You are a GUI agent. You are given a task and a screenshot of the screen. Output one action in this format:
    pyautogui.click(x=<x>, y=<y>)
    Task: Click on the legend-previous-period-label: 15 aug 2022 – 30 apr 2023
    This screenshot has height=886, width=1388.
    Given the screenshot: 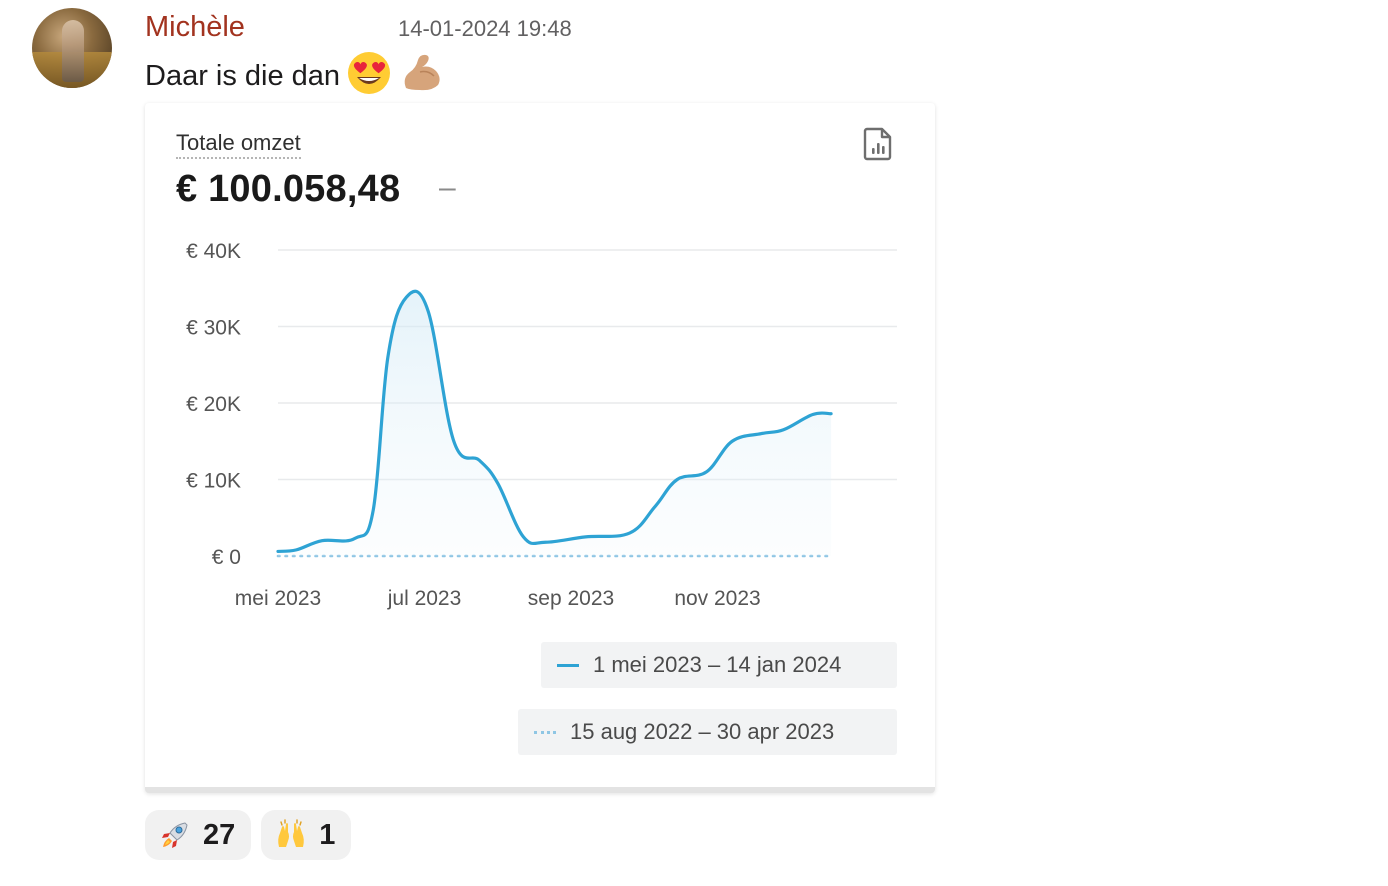 What is the action you would take?
    pyautogui.click(x=702, y=731)
    